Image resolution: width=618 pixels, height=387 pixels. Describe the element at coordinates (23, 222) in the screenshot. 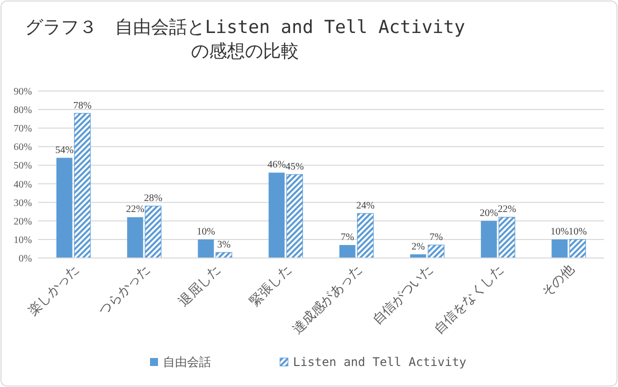

I see `y-tick-label: 20%` at that location.